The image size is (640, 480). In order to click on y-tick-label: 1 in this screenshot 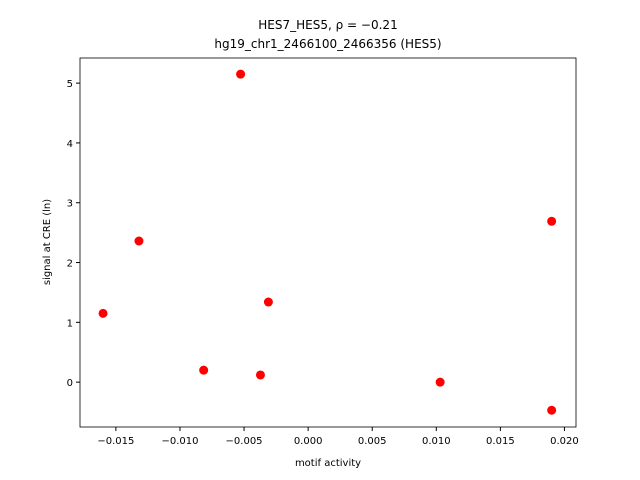, I will do `click(70, 323)`.